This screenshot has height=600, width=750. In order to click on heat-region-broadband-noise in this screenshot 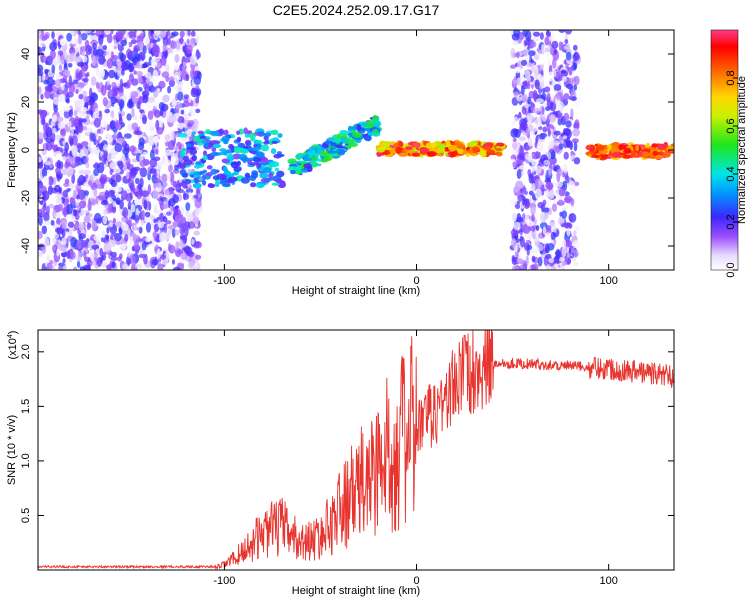, I will do `click(120, 150)`.